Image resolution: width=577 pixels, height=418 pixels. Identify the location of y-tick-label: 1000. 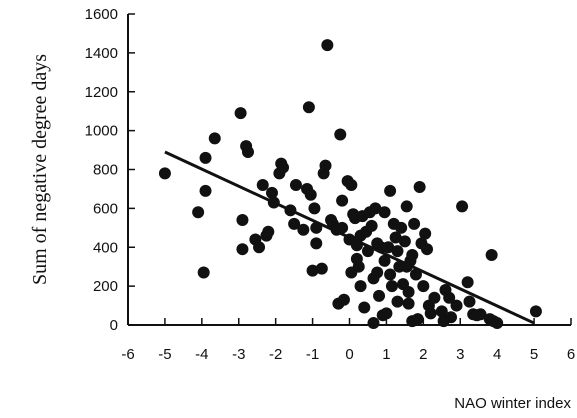
(101, 131).